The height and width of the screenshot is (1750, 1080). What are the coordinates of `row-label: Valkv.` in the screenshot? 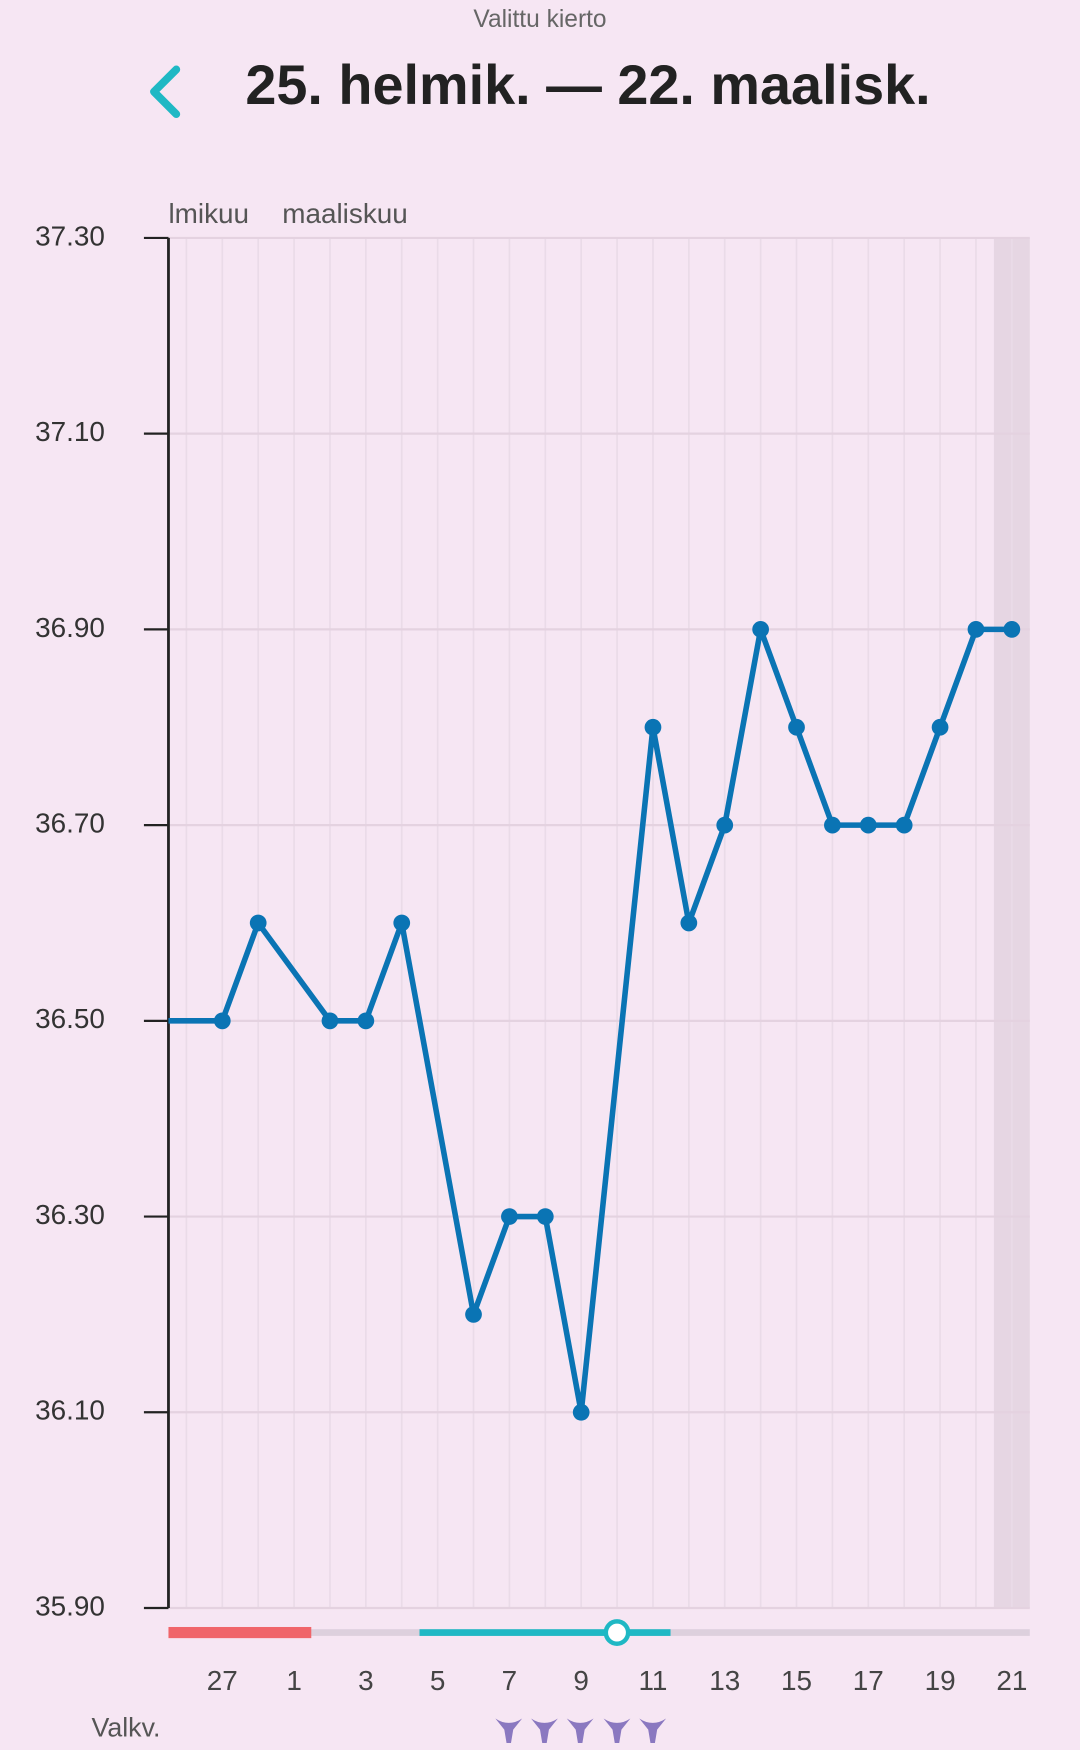 It's located at (125, 1728).